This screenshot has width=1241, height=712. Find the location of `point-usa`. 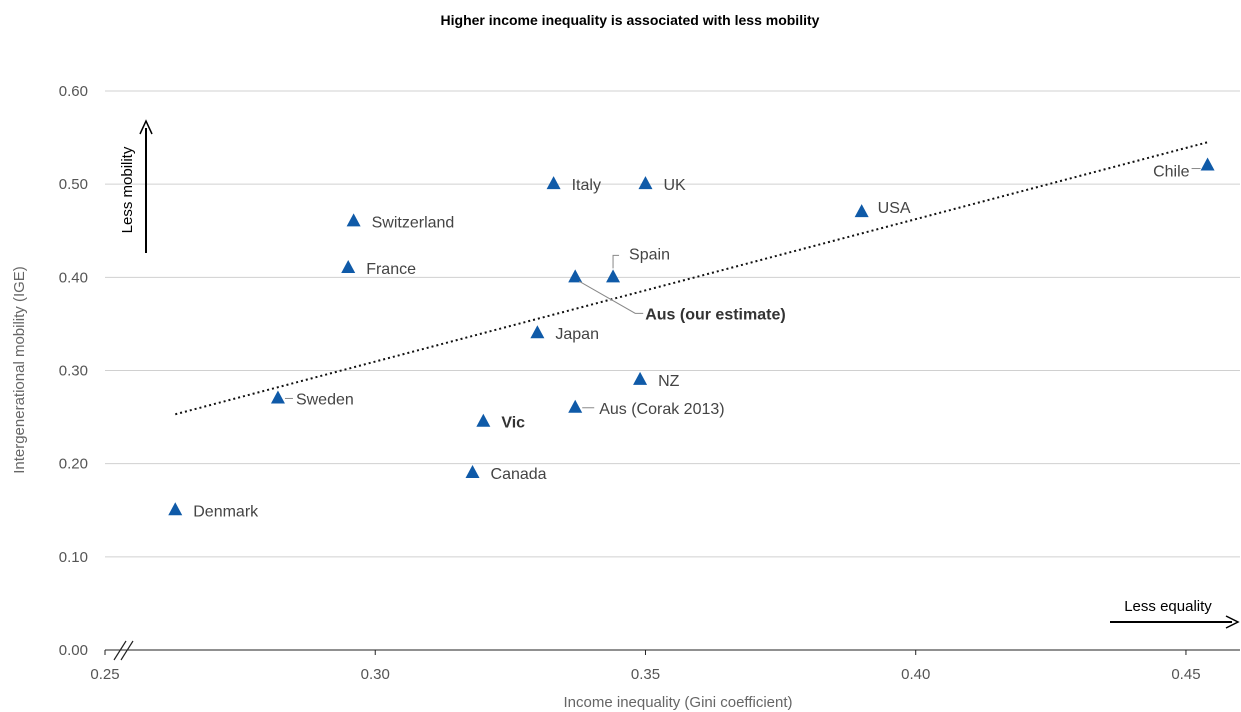

point-usa is located at coordinates (861, 211).